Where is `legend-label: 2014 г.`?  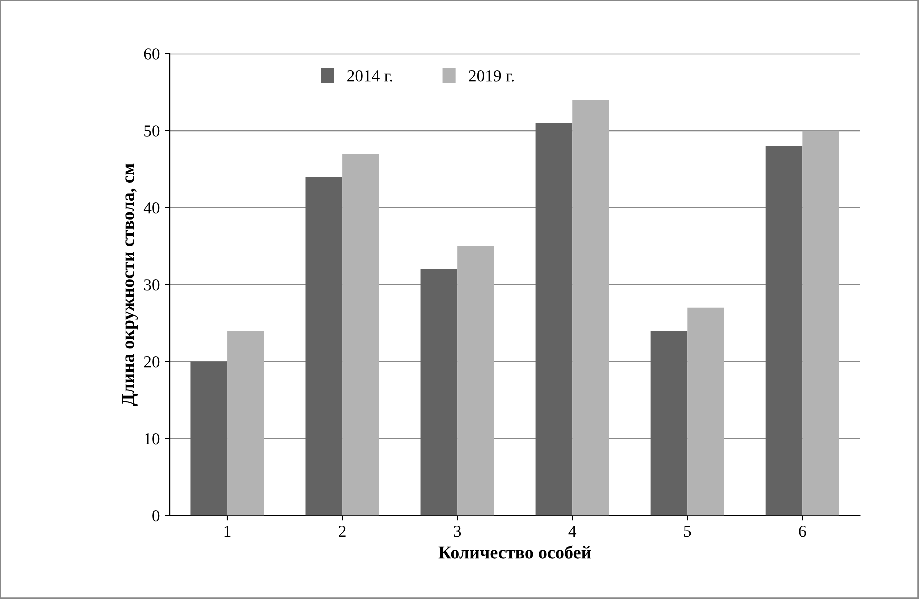 legend-label: 2014 г. is located at coordinates (370, 76).